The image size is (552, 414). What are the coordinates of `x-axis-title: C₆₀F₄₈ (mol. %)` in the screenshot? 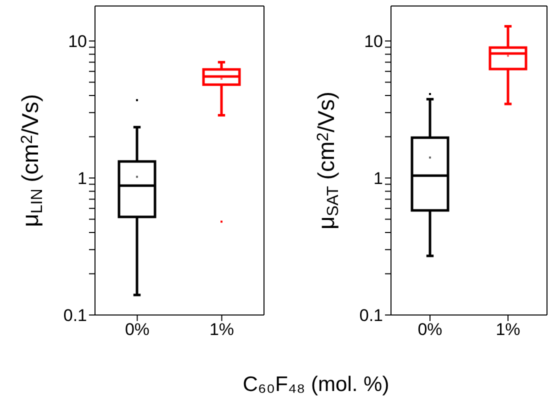 It's located at (316, 385).